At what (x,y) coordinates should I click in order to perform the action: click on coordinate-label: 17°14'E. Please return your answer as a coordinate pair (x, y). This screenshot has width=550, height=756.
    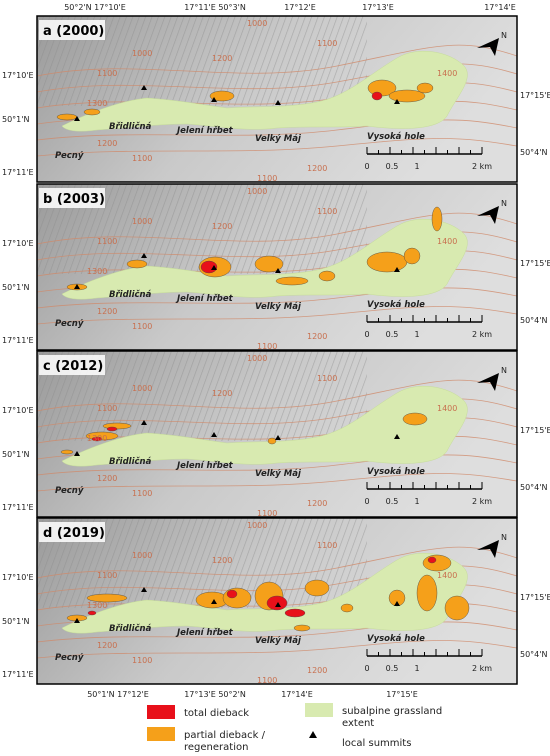
    Looking at the image, I should click on (297, 694).